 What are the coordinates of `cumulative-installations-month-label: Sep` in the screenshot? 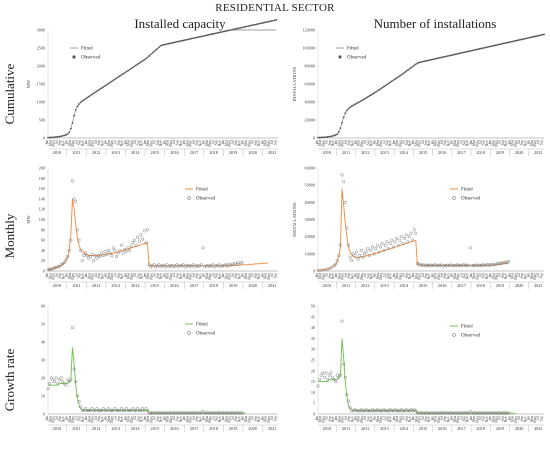 It's located at (484, 143).